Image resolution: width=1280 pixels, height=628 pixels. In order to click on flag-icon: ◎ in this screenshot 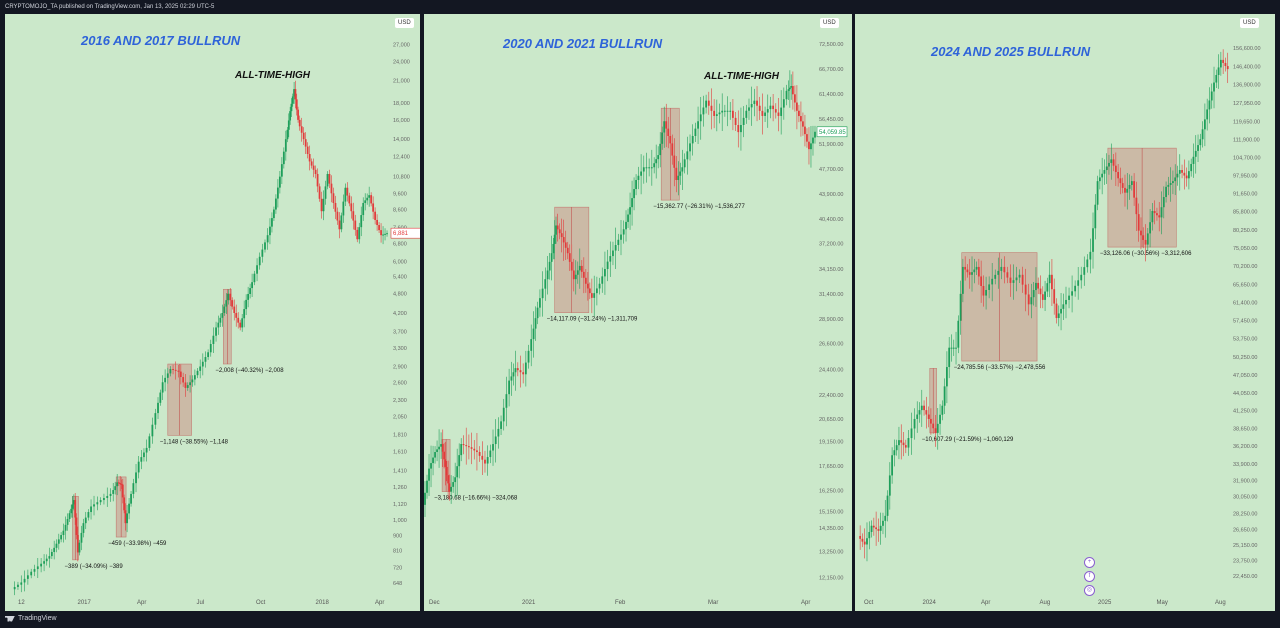, I will do `click(1089, 590)`.